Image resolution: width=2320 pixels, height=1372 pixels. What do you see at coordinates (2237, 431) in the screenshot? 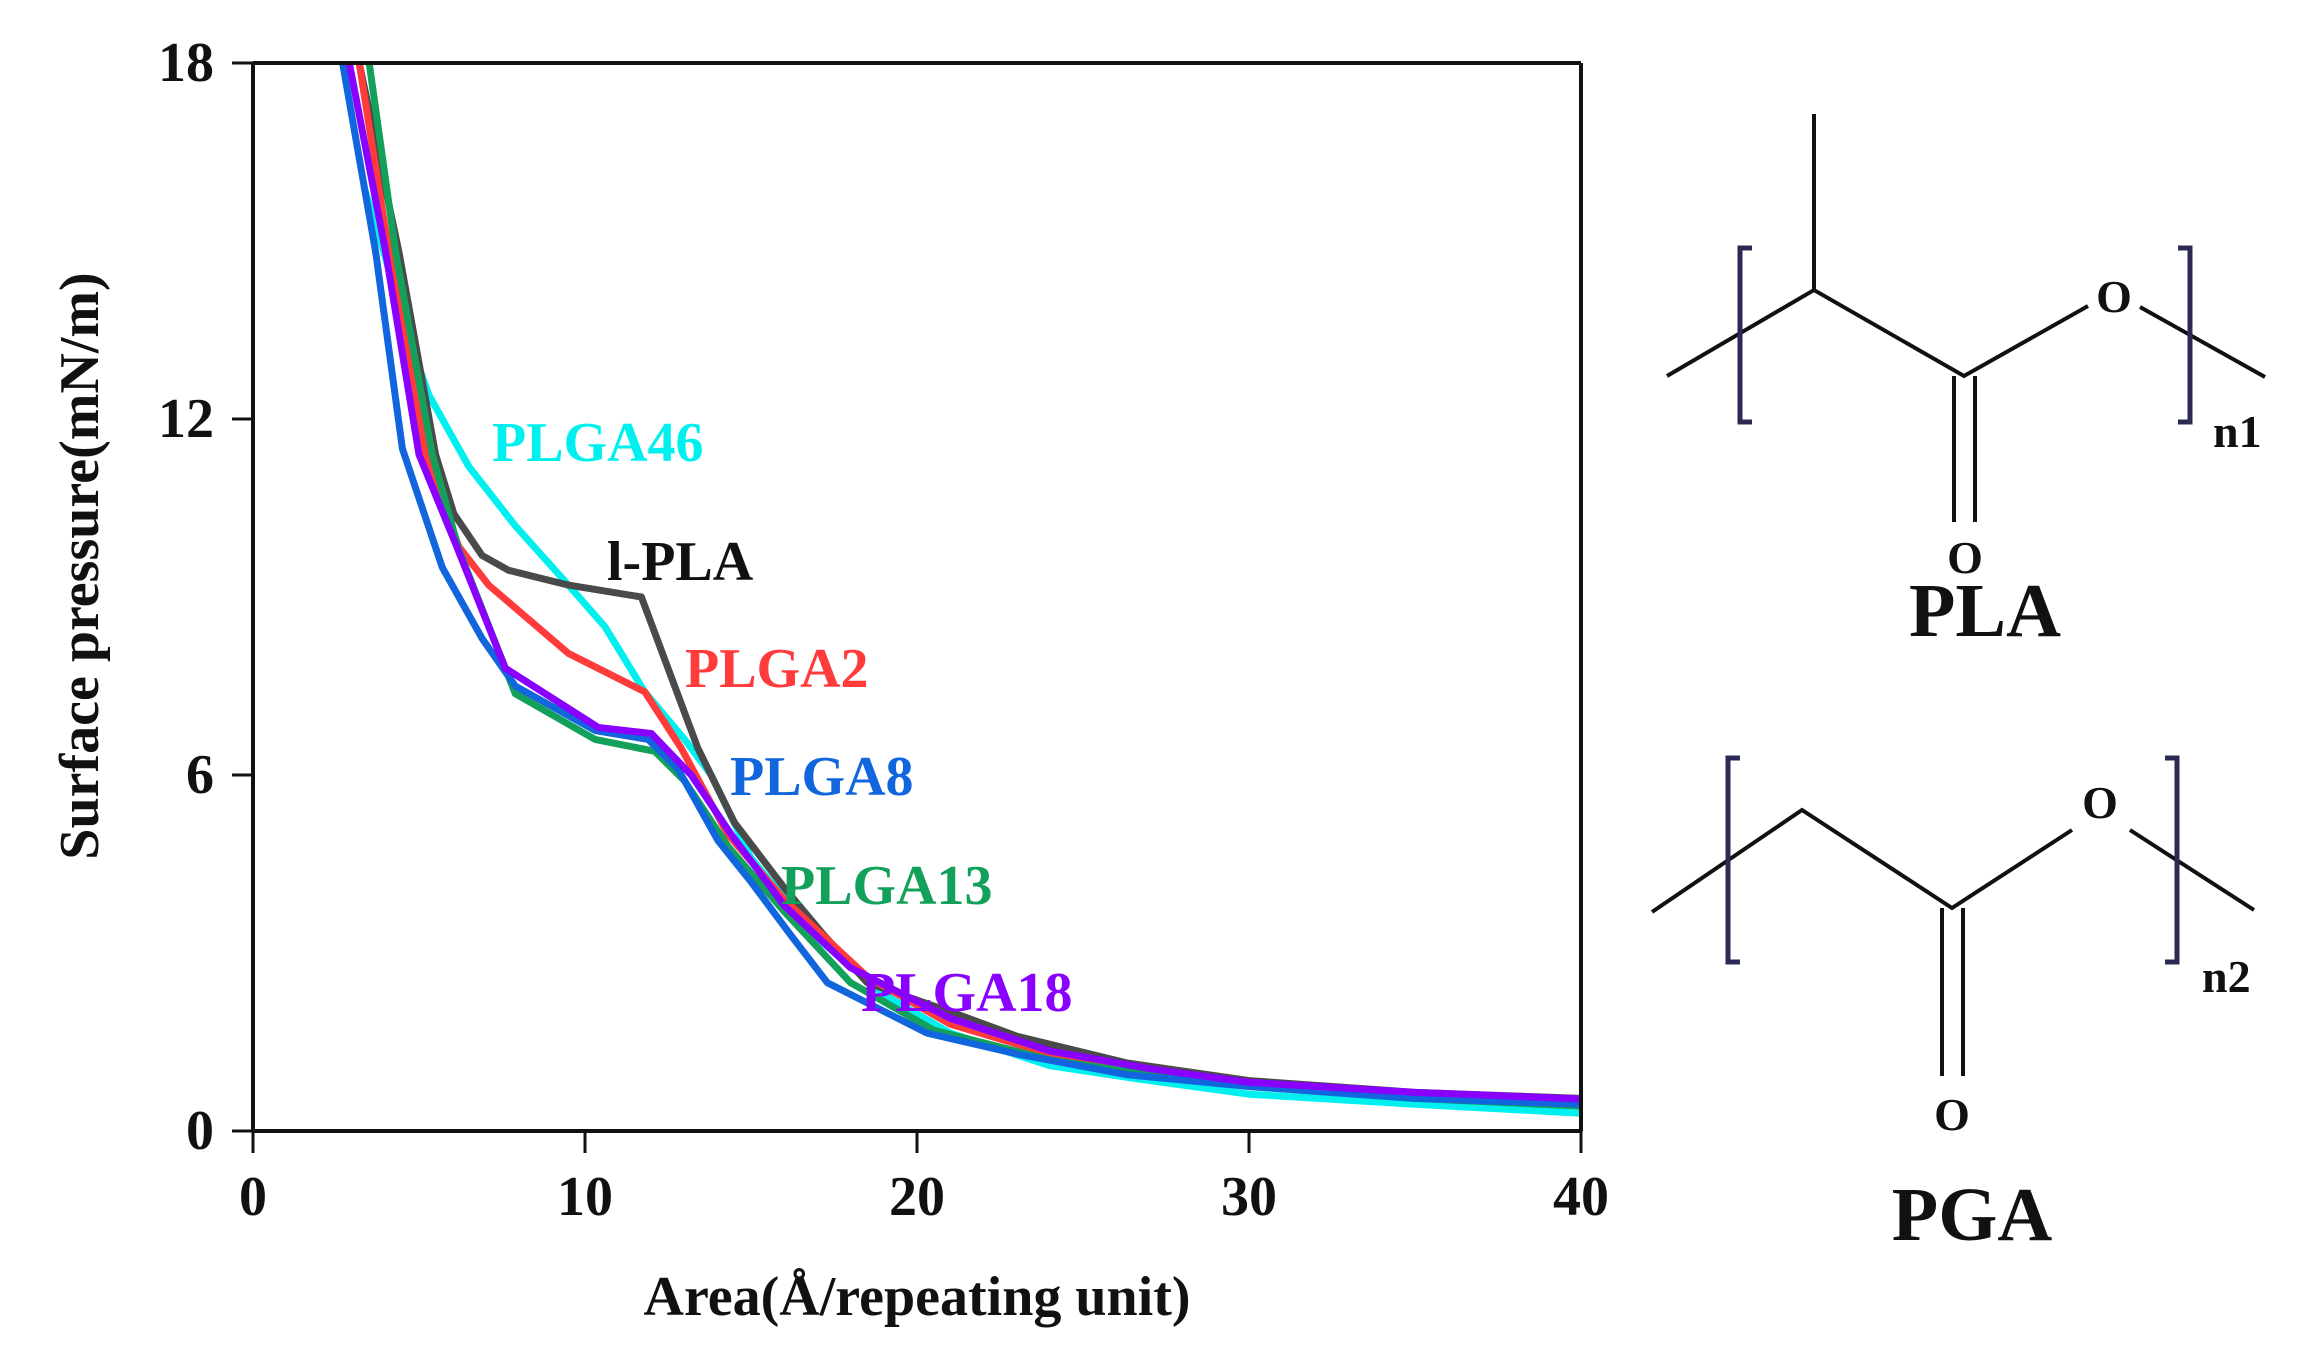
I see `pla-repeat-subscript: n1` at bounding box center [2237, 431].